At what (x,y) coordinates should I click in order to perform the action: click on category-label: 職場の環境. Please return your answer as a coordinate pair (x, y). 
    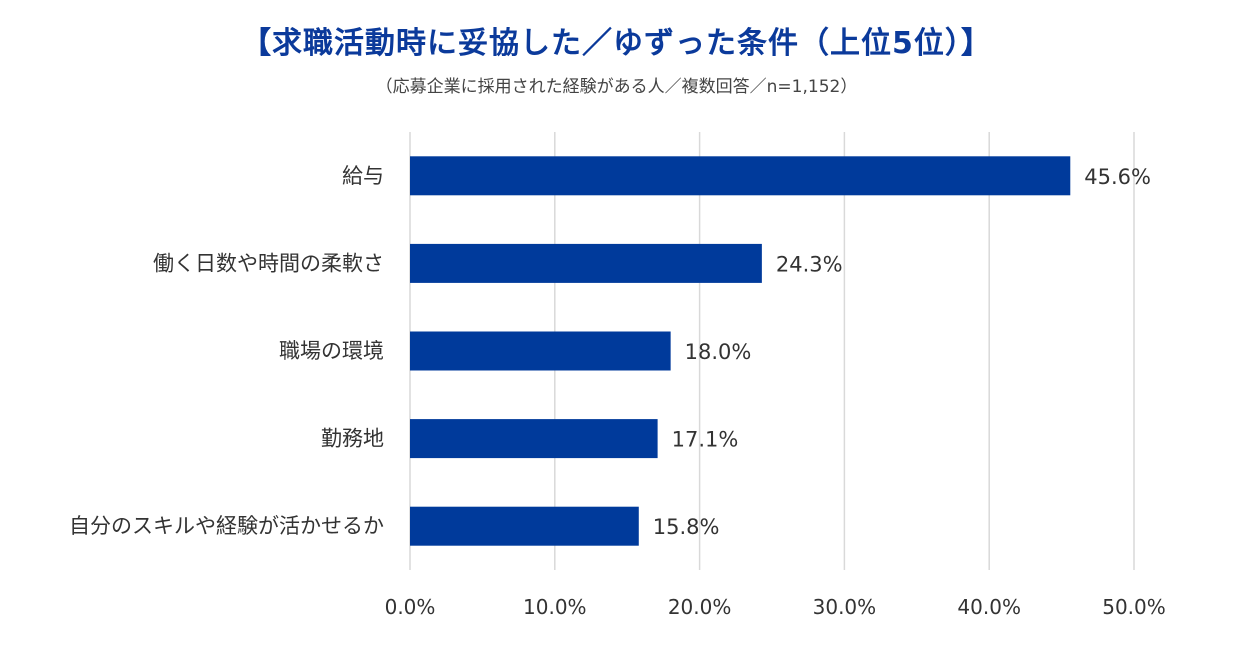
    Looking at the image, I should click on (331, 351).